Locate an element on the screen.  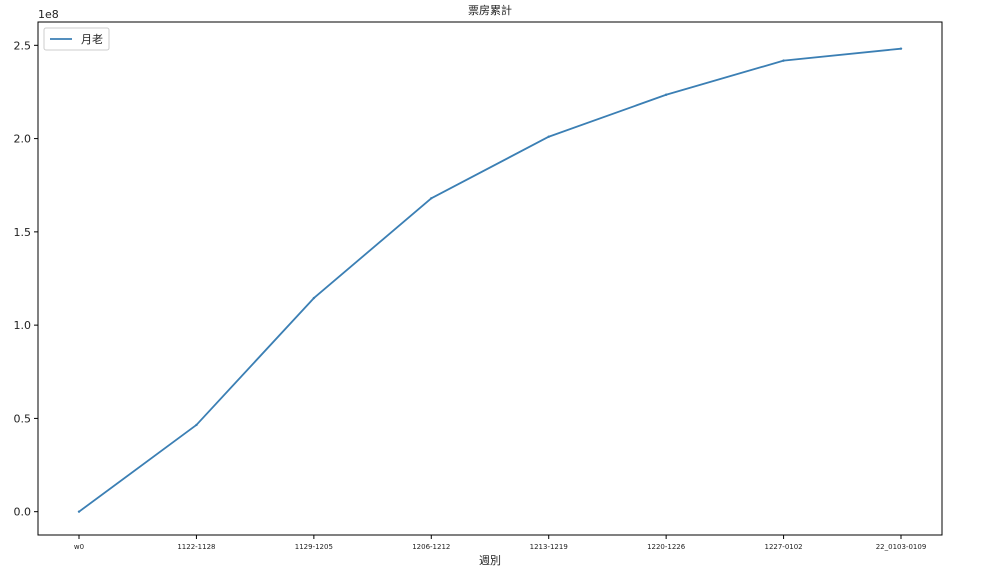
x-tick-label: 1129-1205 is located at coordinates (314, 547).